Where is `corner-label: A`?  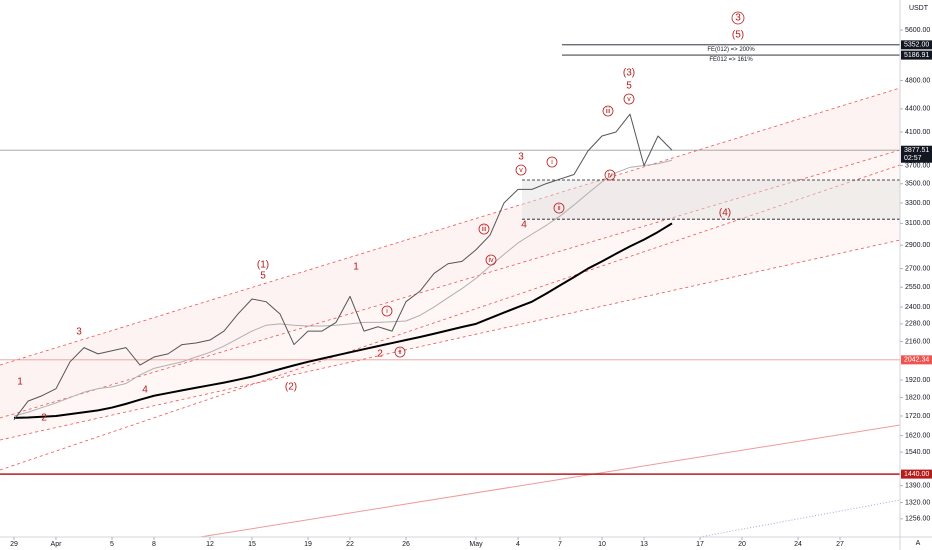 corner-label: A is located at coordinates (918, 543).